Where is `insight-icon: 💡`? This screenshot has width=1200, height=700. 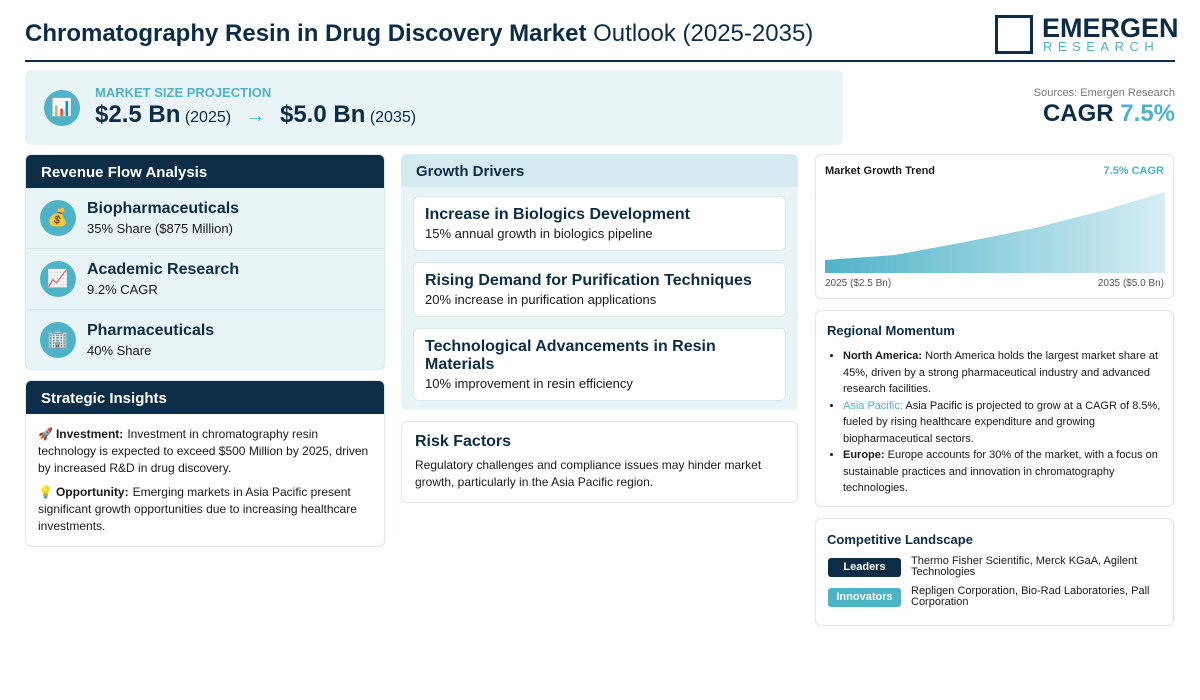 insight-icon: 💡 is located at coordinates (45, 492).